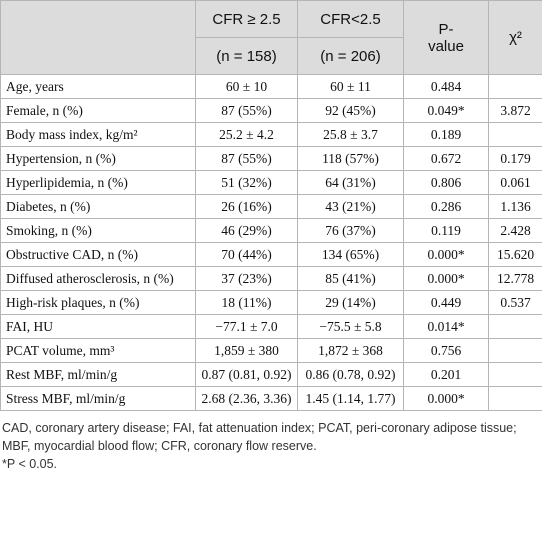 Image resolution: width=542 pixels, height=553 pixels. I want to click on data-cell: 25.2 ± 4.2, so click(246, 134).